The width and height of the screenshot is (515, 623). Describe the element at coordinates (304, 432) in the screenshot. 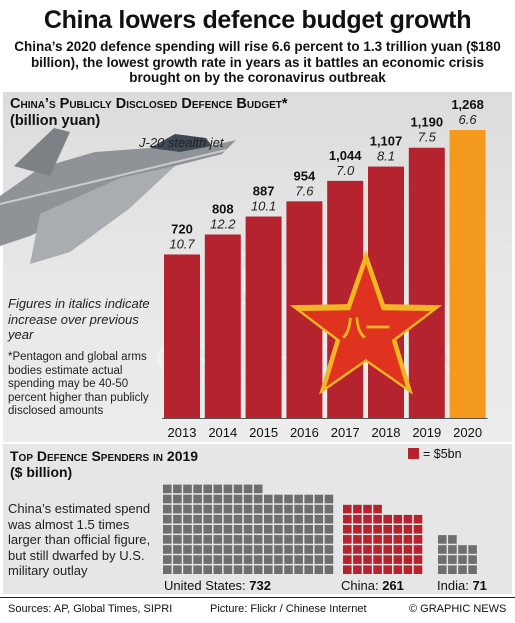

I see `year-tick-label: 2016` at that location.